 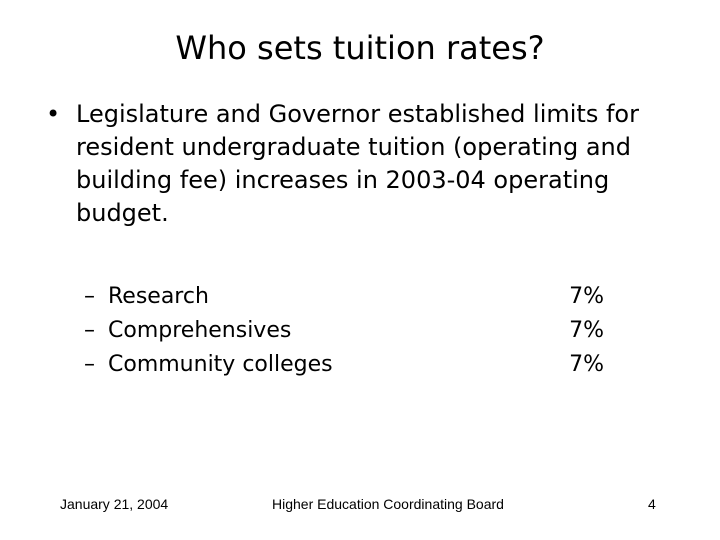 I want to click on footer-date: January 21, 2004, so click(x=114, y=504).